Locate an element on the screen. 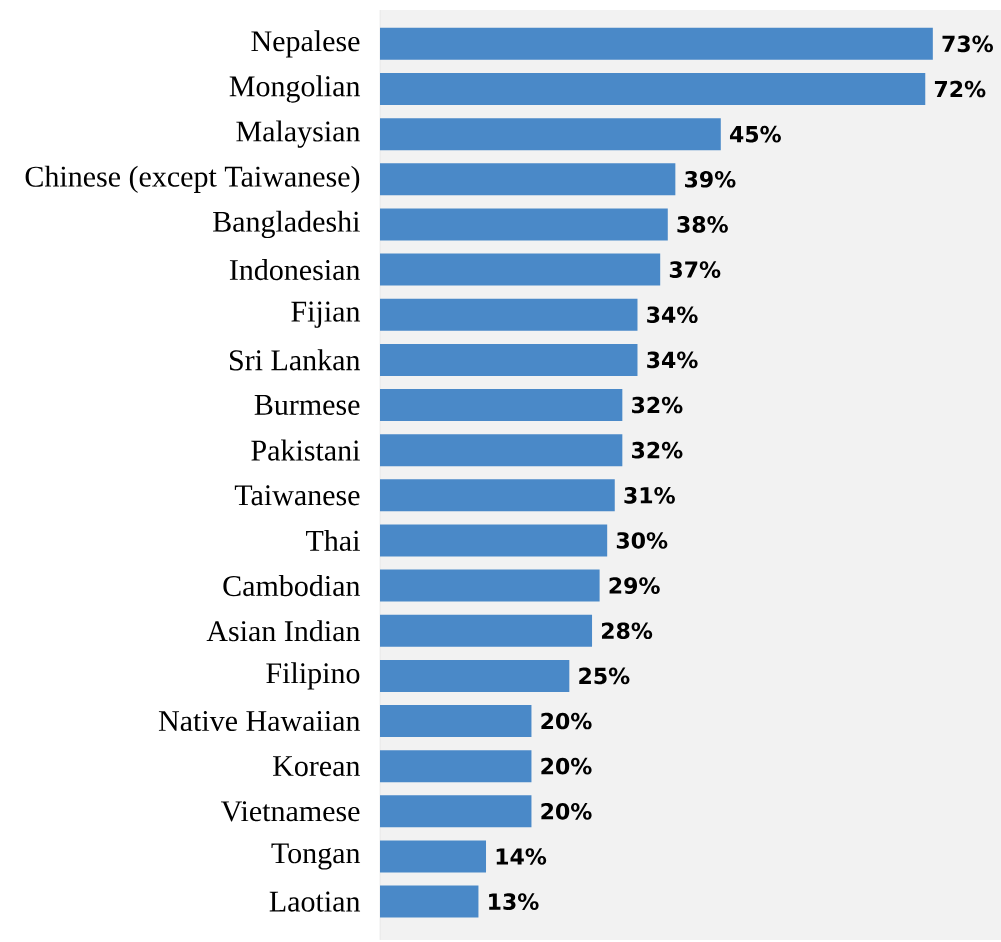 The image size is (1001, 942). data-label: 31% is located at coordinates (649, 495).